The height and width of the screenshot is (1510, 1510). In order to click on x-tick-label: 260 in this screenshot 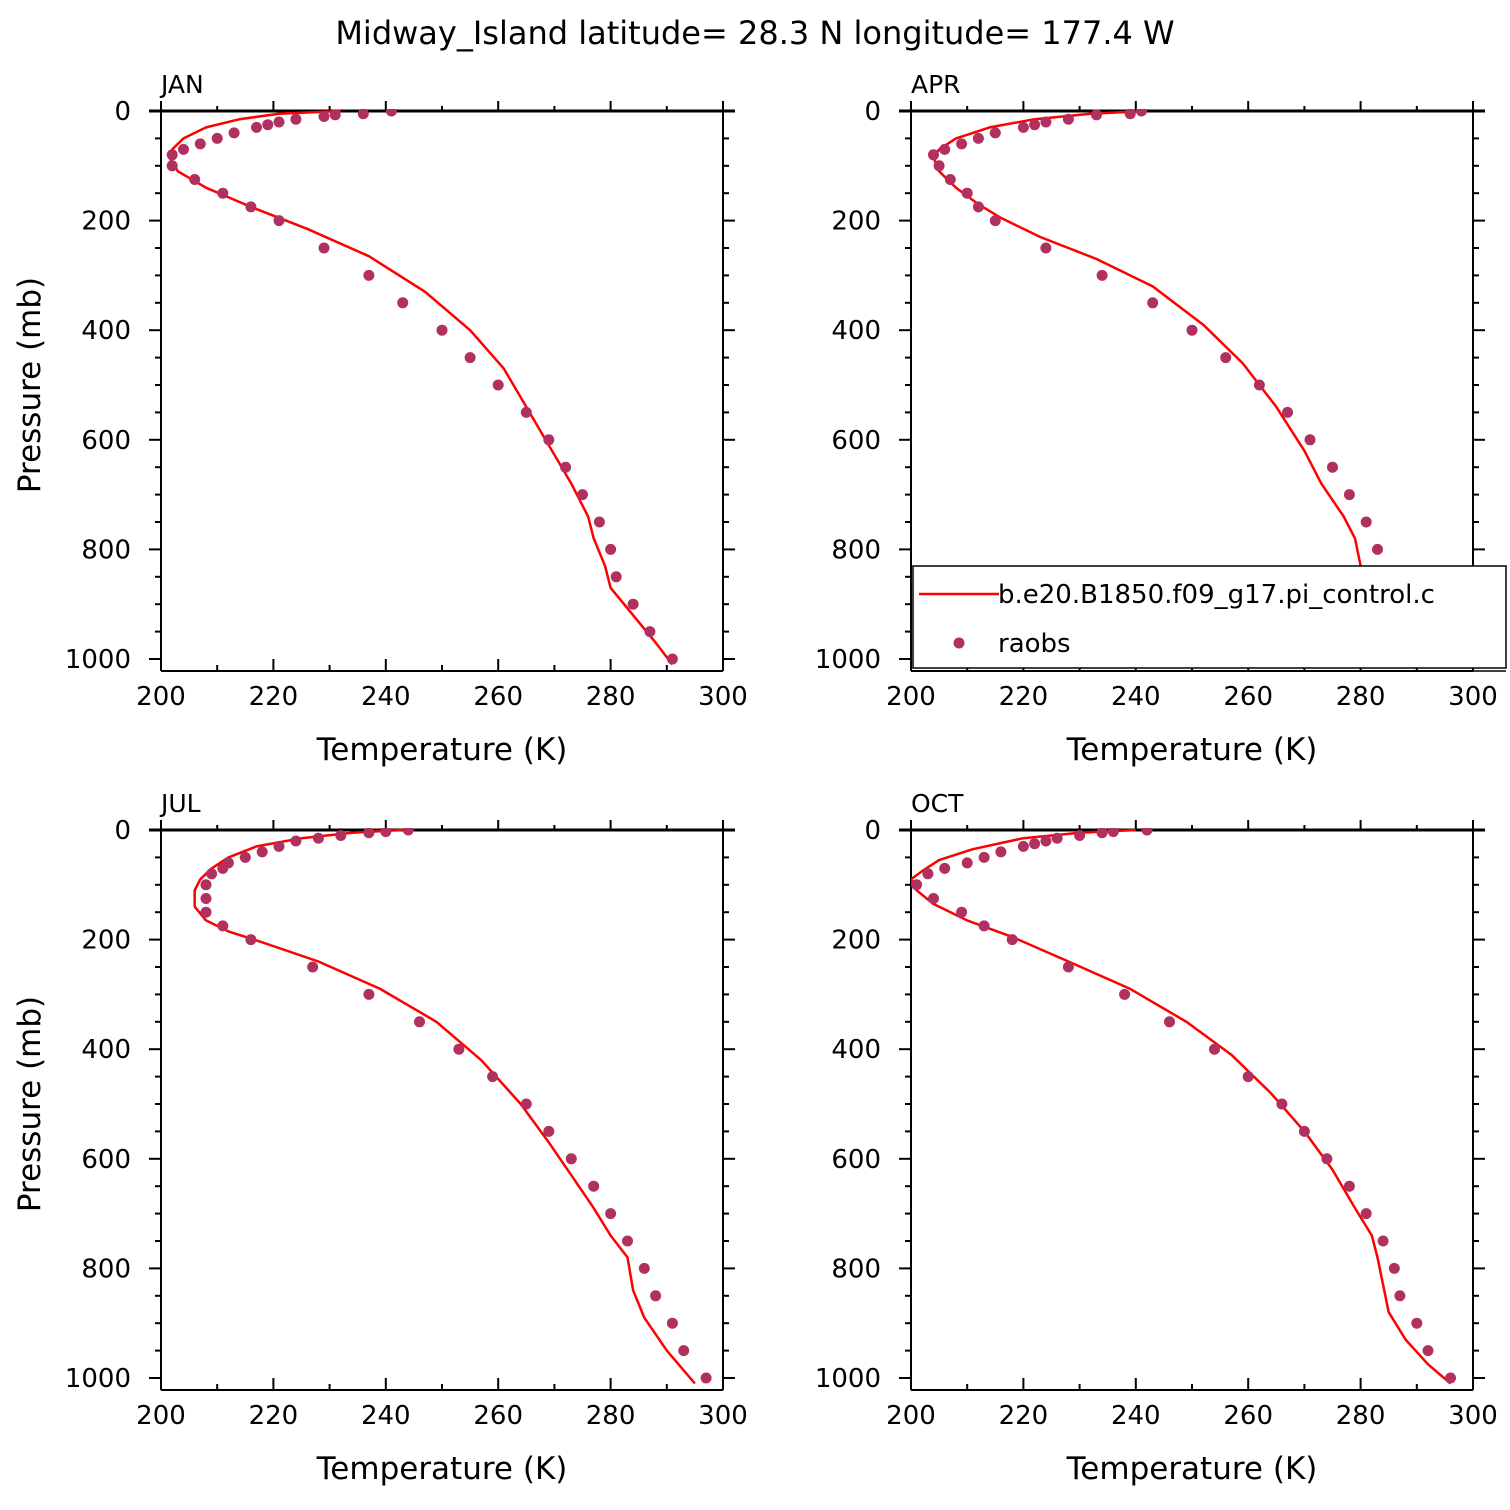, I will do `click(498, 1416)`.